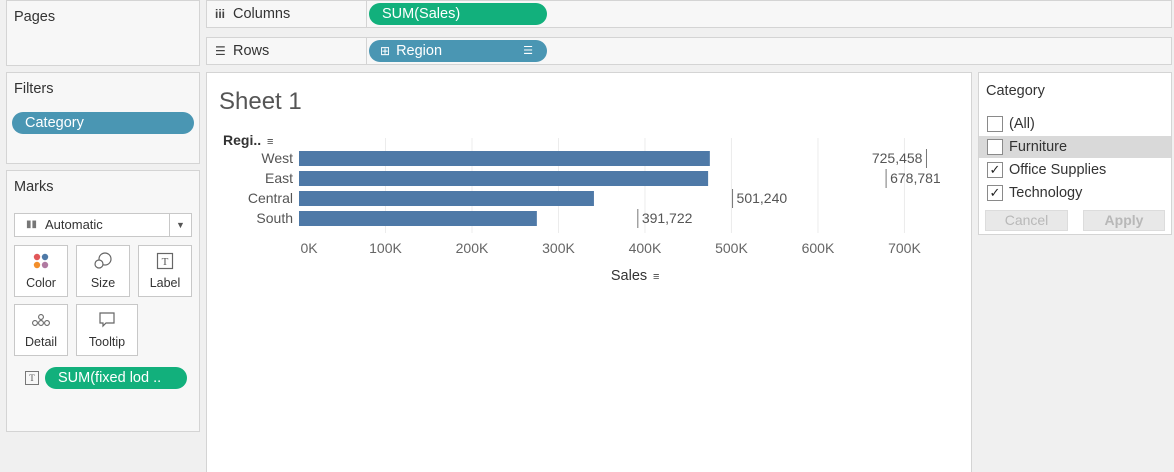 This screenshot has height=472, width=1174. I want to click on category-option-office-supplies: ✓ Office Supplies, so click(1075, 170).